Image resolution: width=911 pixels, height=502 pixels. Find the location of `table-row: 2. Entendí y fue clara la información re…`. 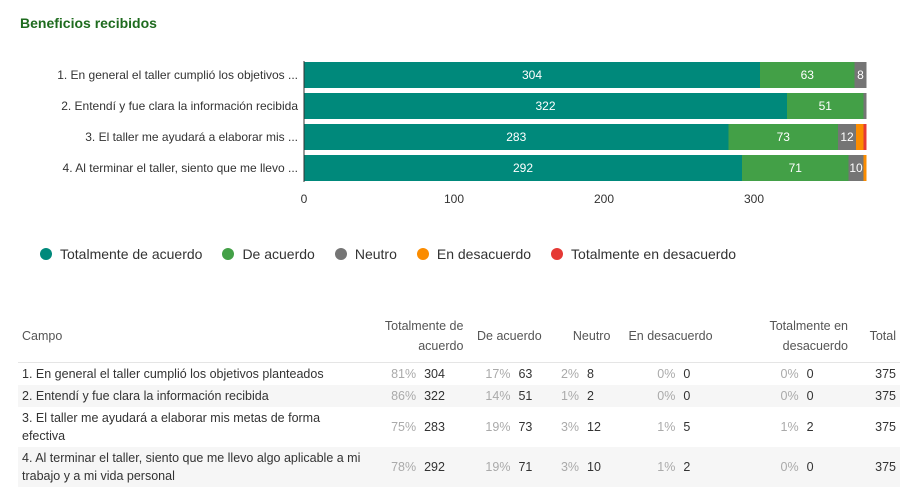

table-row: 2. Entendí y fue clara la información re… is located at coordinates (459, 396).